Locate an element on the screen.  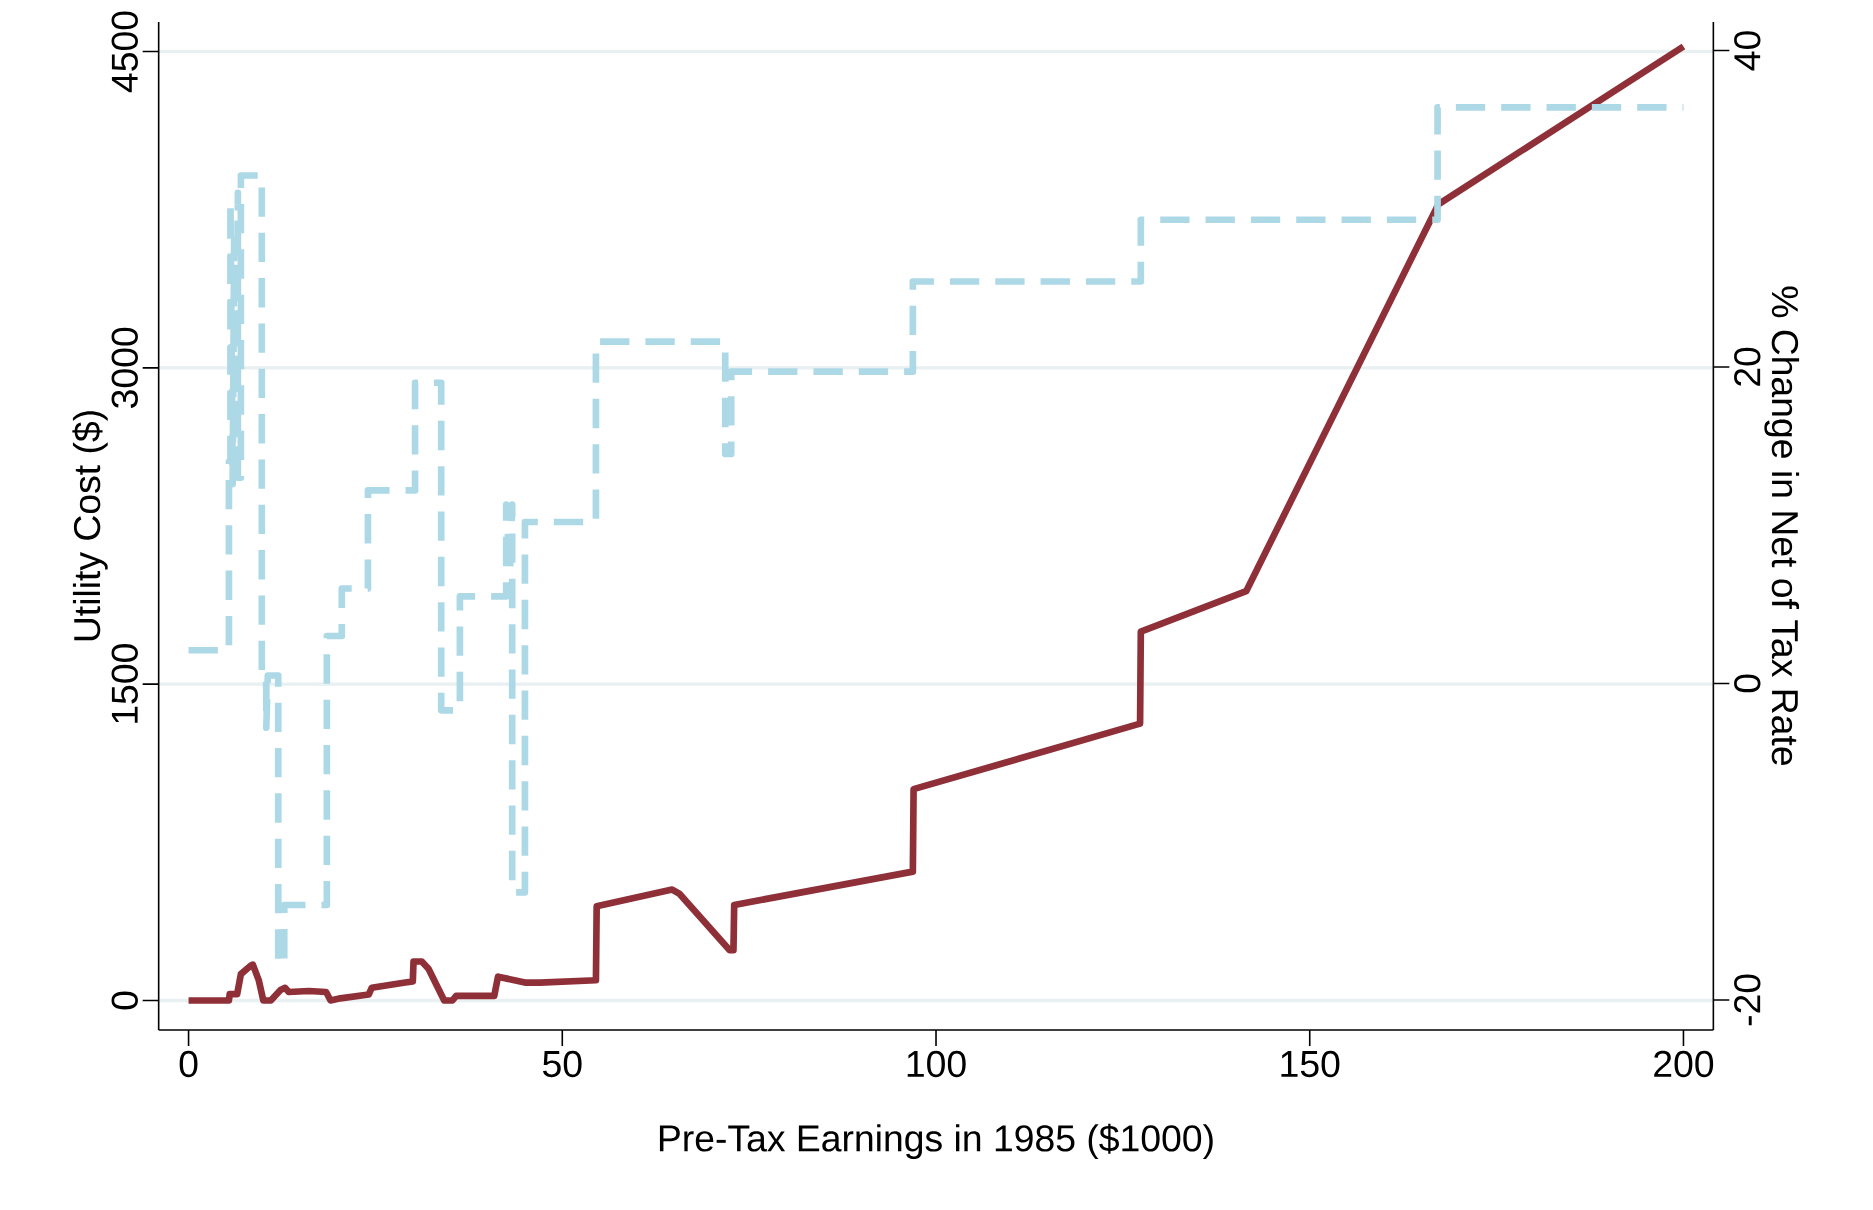
y2-tick-label: 40 is located at coordinates (1747, 51).